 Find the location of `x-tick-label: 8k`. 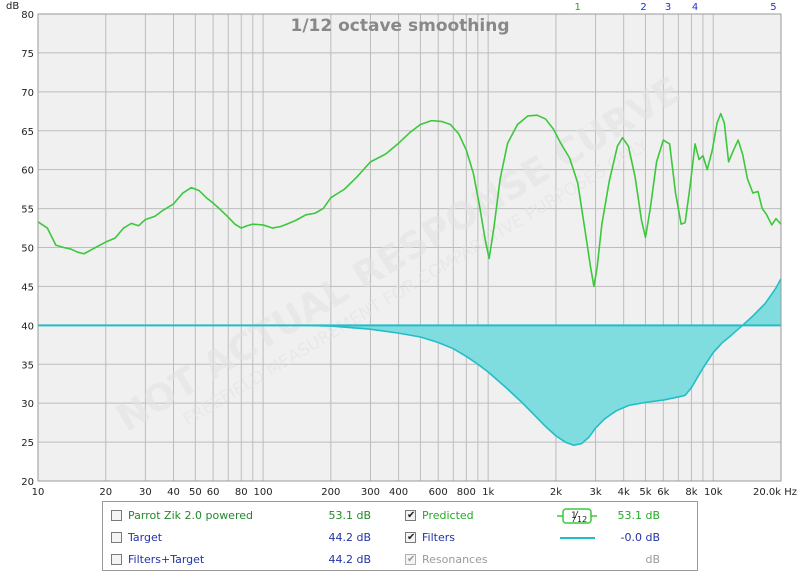

x-tick-label: 8k is located at coordinates (691, 492).